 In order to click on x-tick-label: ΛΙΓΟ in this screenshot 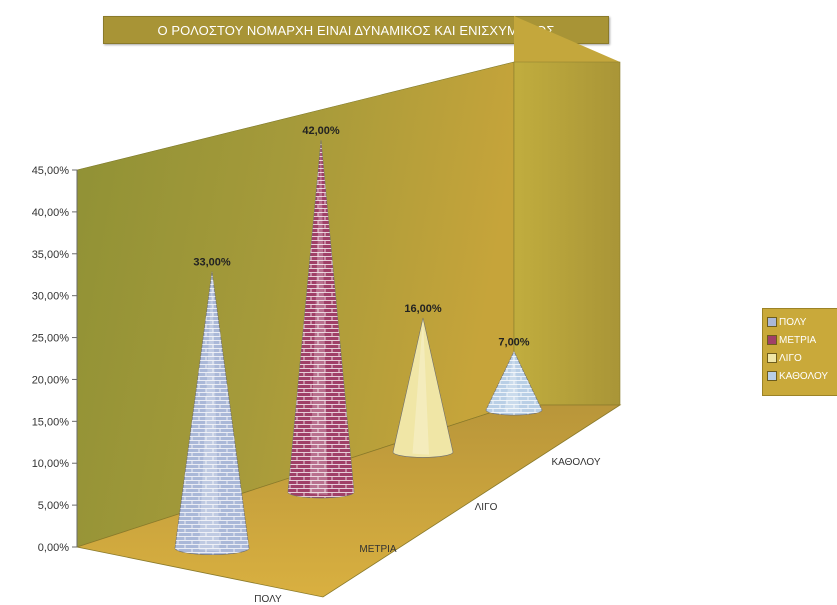, I will do `click(486, 507)`.